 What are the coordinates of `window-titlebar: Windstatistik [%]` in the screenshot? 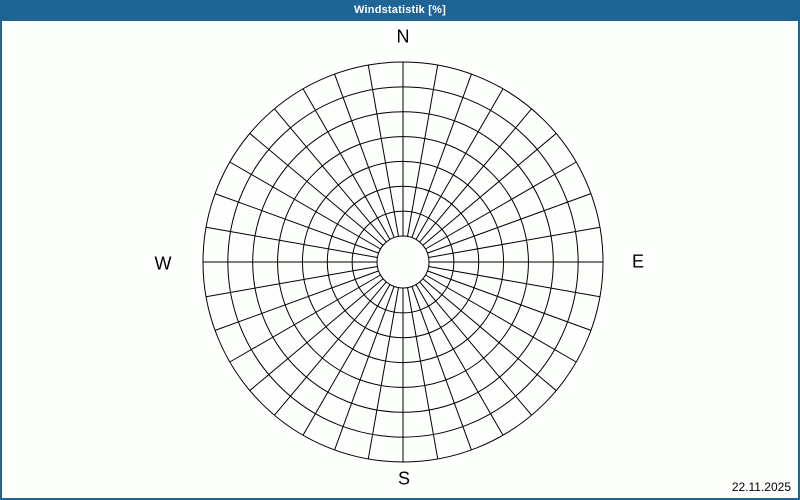 It's located at (400, 10).